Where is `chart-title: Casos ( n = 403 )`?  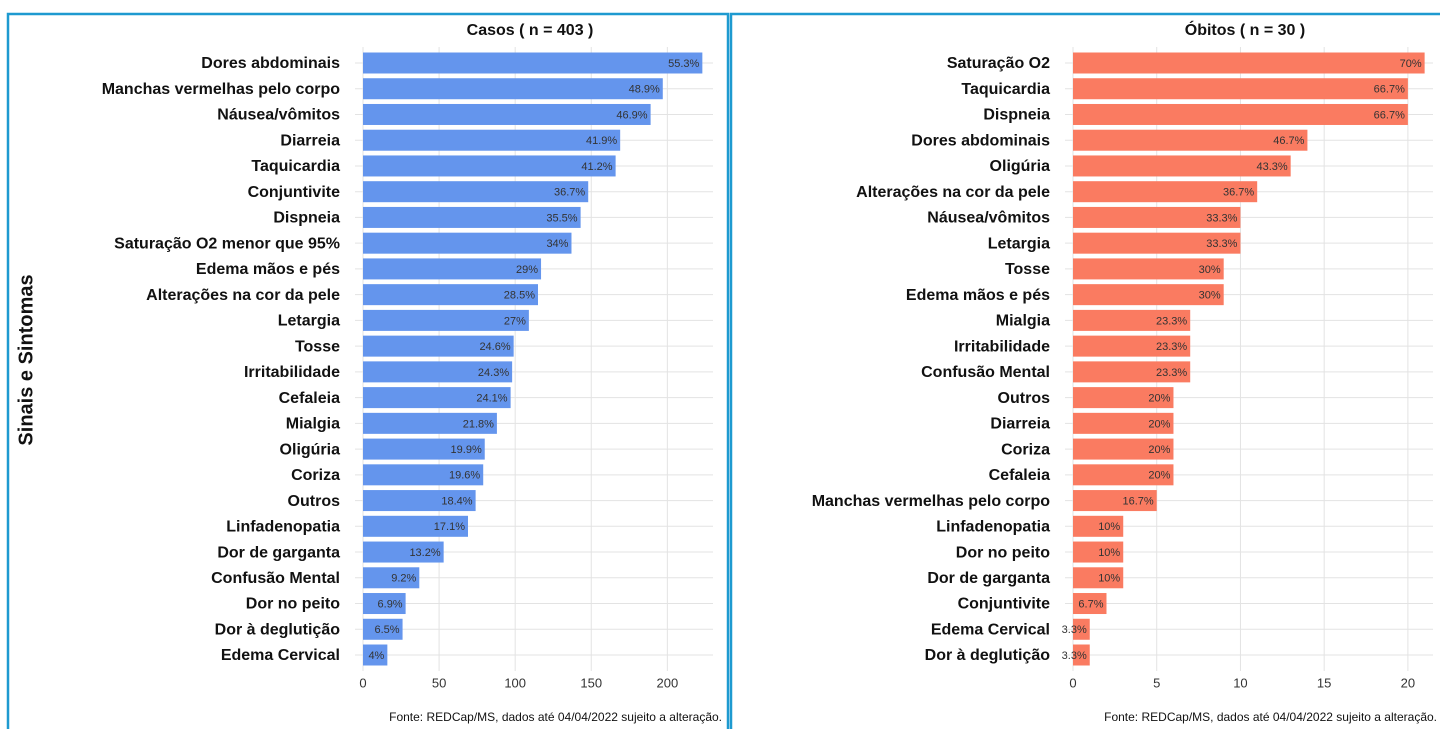 chart-title: Casos ( n = 403 ) is located at coordinates (530, 30).